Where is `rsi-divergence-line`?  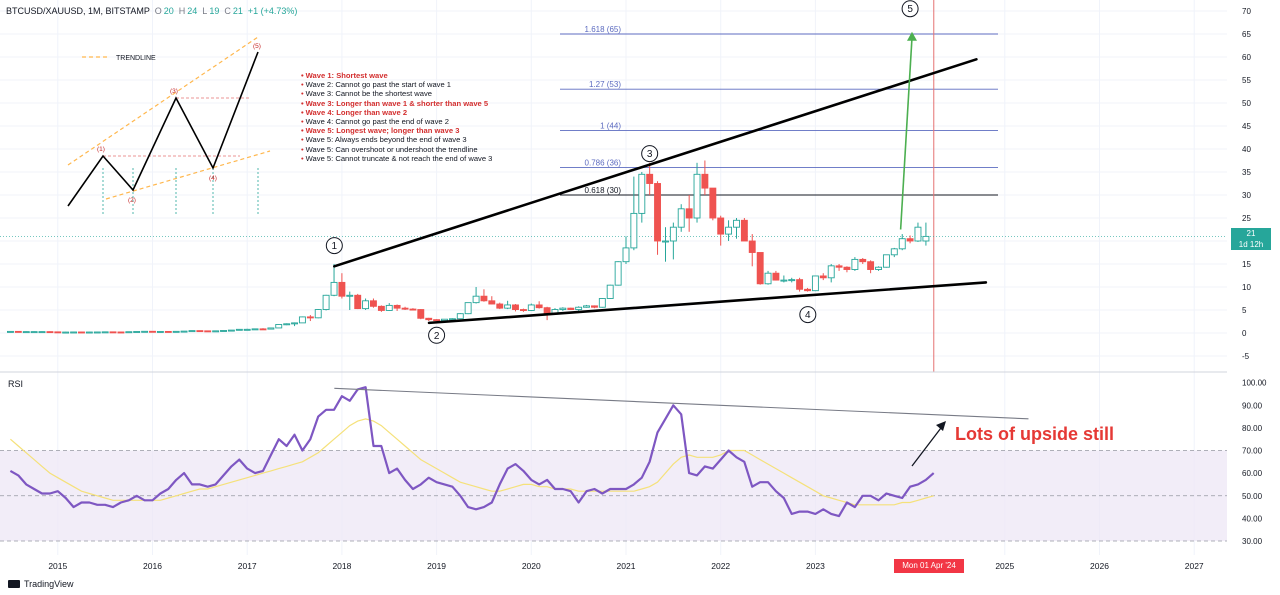
rsi-divergence-line is located at coordinates (681, 403).